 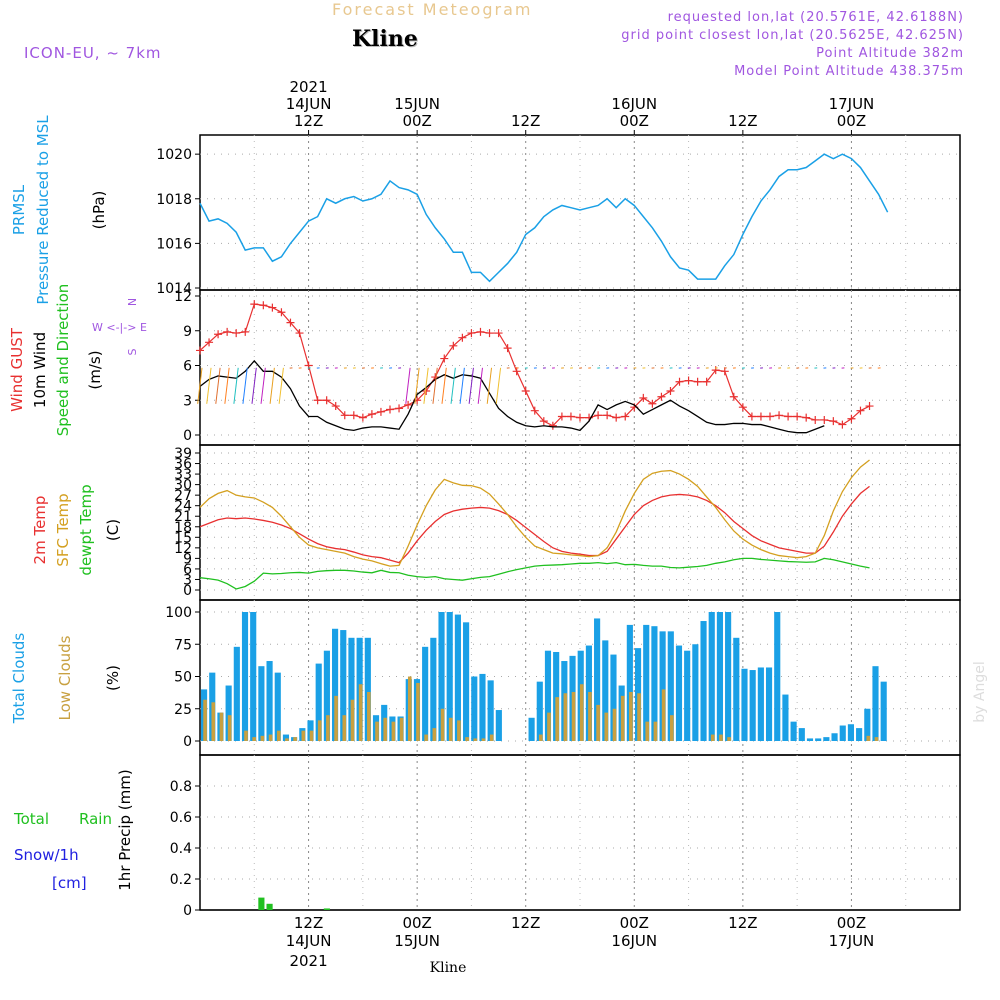 I want to click on time-label-bottom: 12Z, so click(x=308, y=923).